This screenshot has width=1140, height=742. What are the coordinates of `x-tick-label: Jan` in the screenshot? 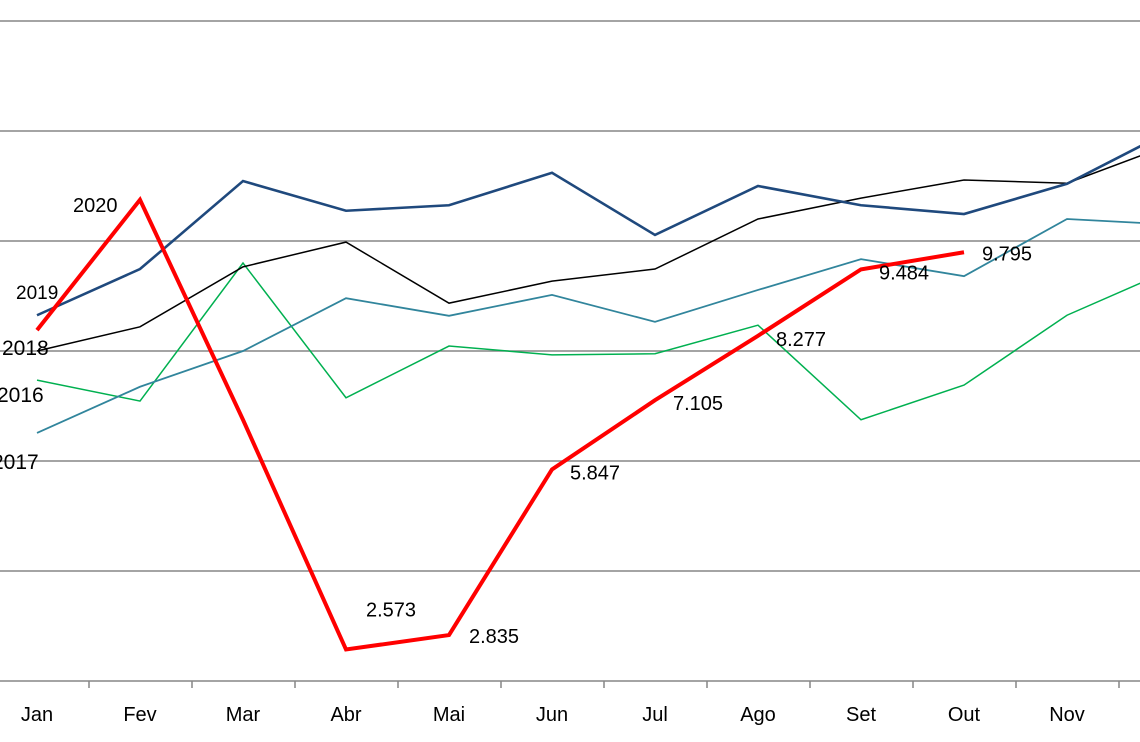 It's located at (37, 715).